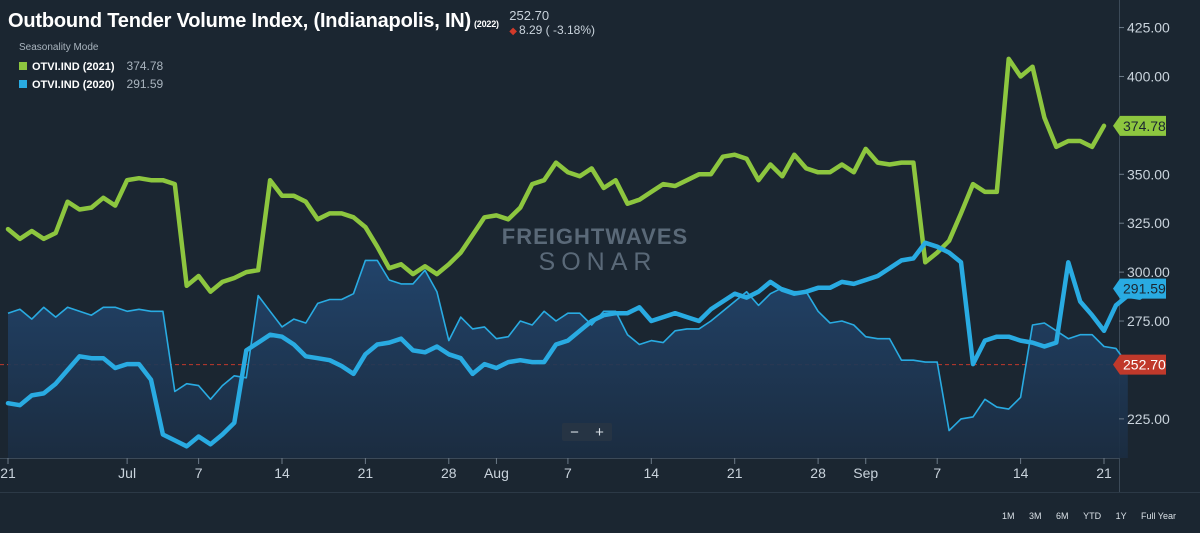 The image size is (1200, 533). I want to click on tag-2022-label: 252.70, so click(1144, 365).